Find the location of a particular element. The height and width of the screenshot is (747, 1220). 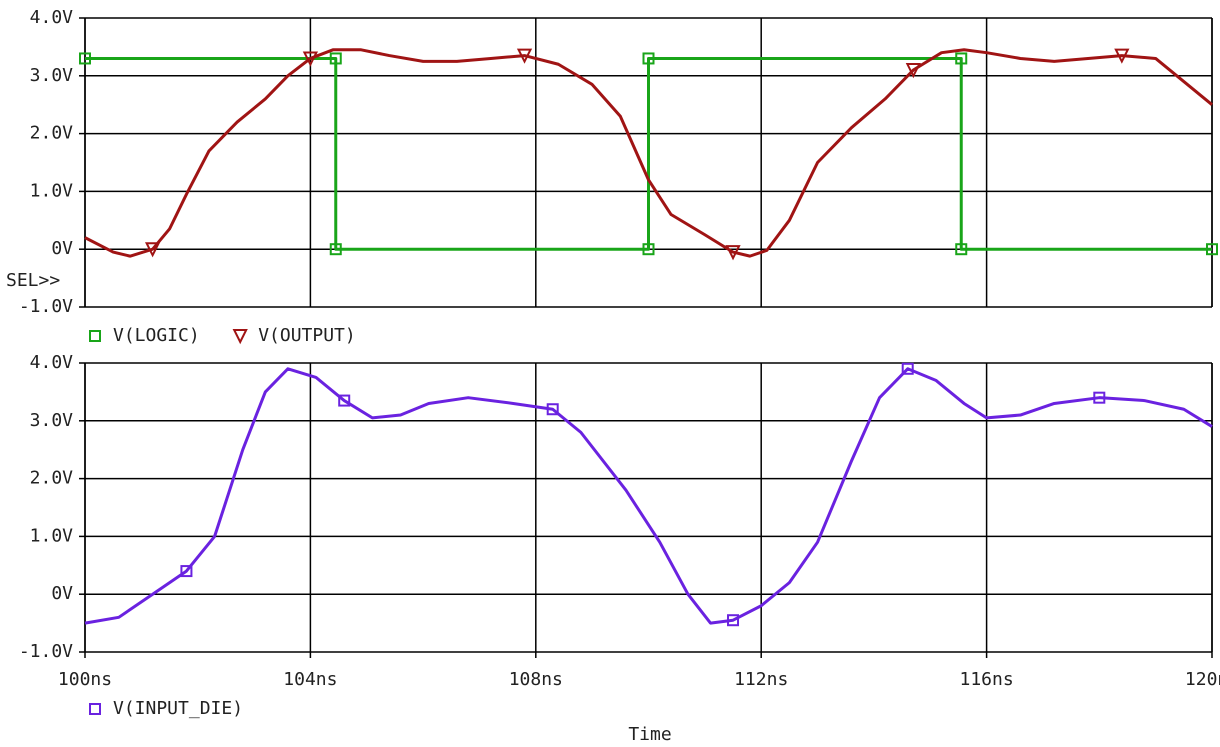

legend-label: V(INPUT_DIE) is located at coordinates (178, 708).